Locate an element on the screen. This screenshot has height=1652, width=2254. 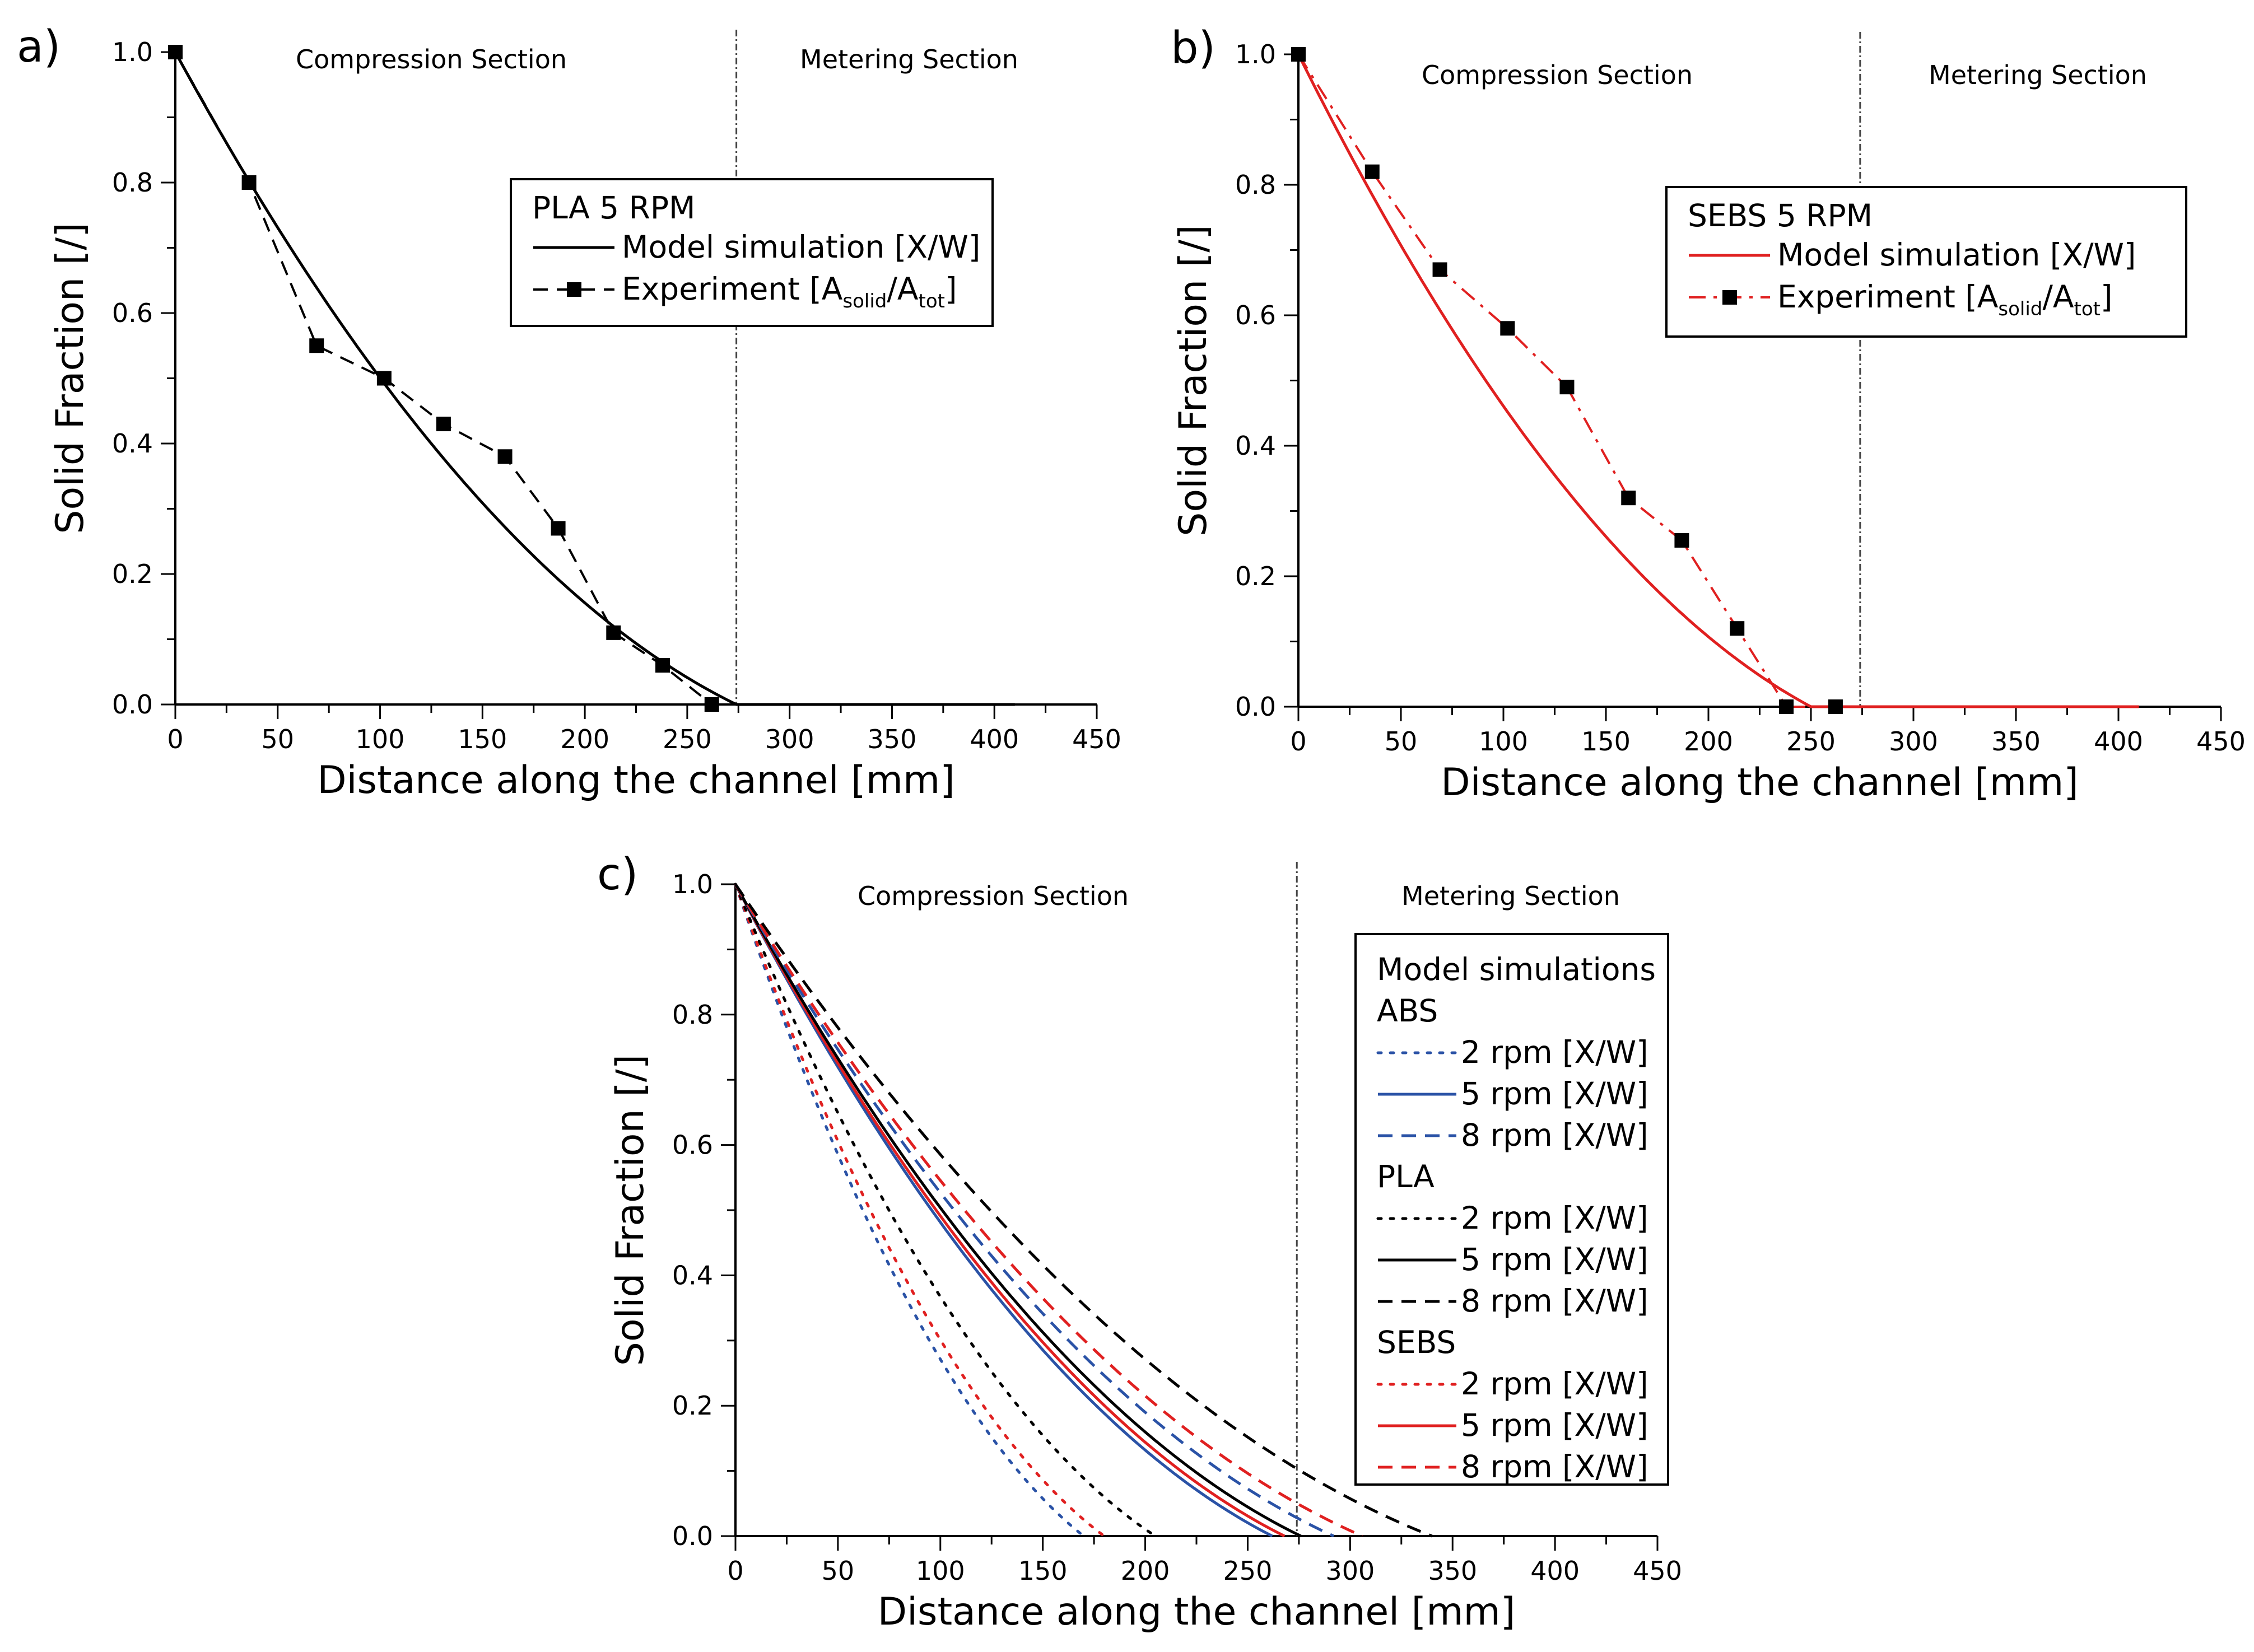
series-line-sebs-8-rpm-x-w- is located at coordinates (1048, 1211).